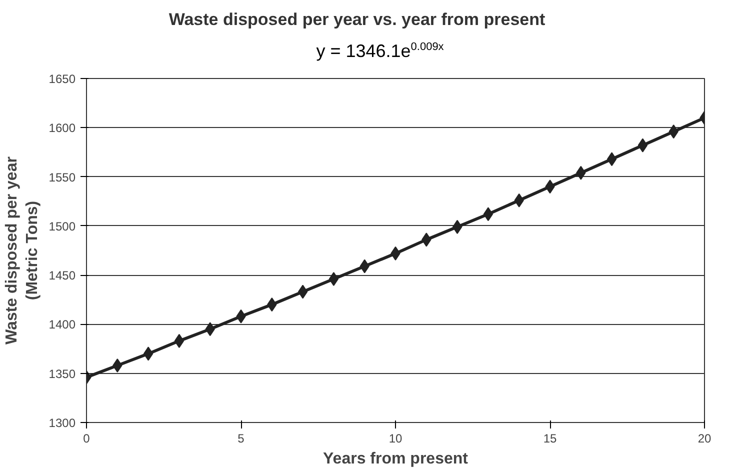 Image resolution: width=734 pixels, height=470 pixels. What do you see at coordinates (62, 79) in the screenshot?
I see `y-tick-label: 1650` at bounding box center [62, 79].